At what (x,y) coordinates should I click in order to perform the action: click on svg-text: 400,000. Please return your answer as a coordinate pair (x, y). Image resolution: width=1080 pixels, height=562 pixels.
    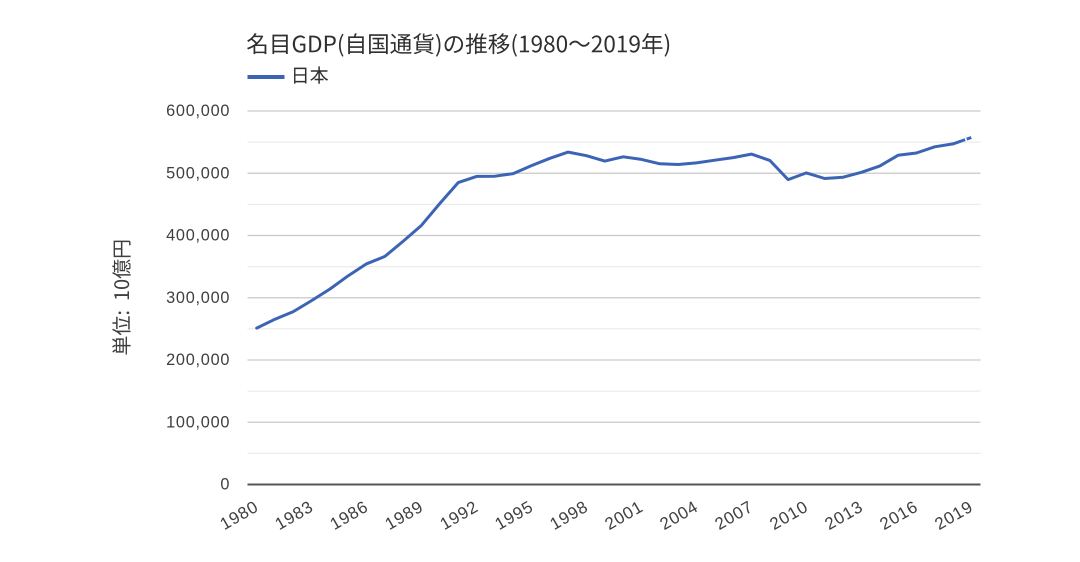
    Looking at the image, I should click on (198, 236).